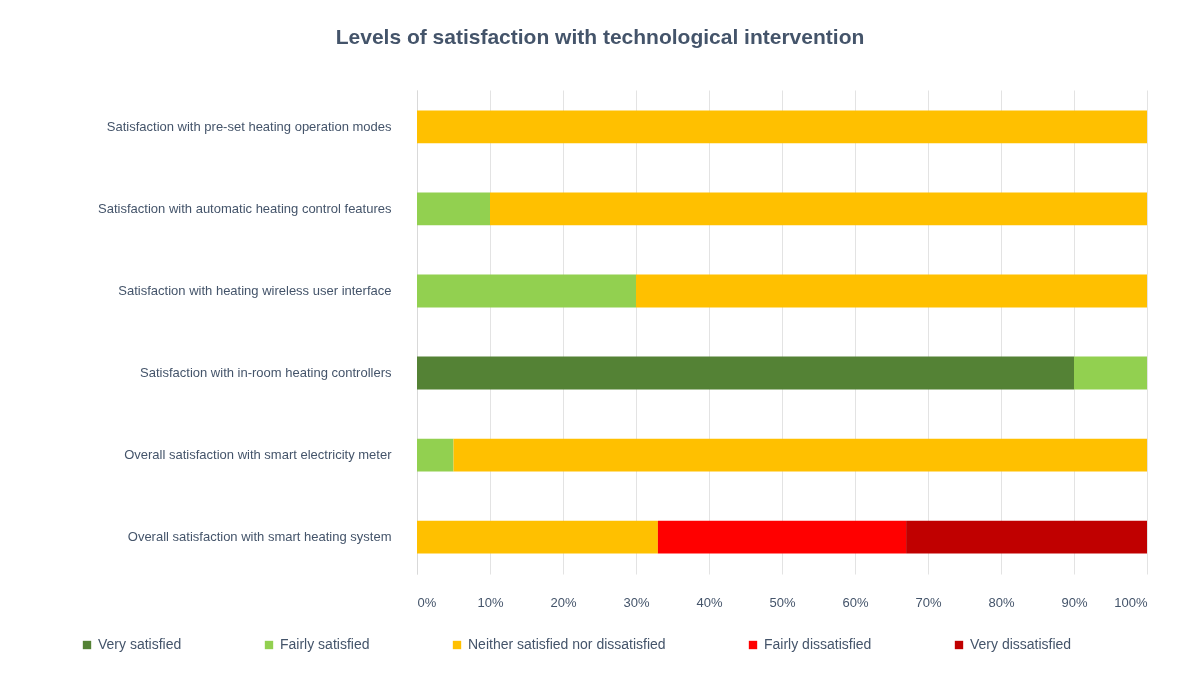 The image size is (1195, 676). I want to click on y-tick-label: Satisfaction with pre-set heating operation modes, so click(249, 126).